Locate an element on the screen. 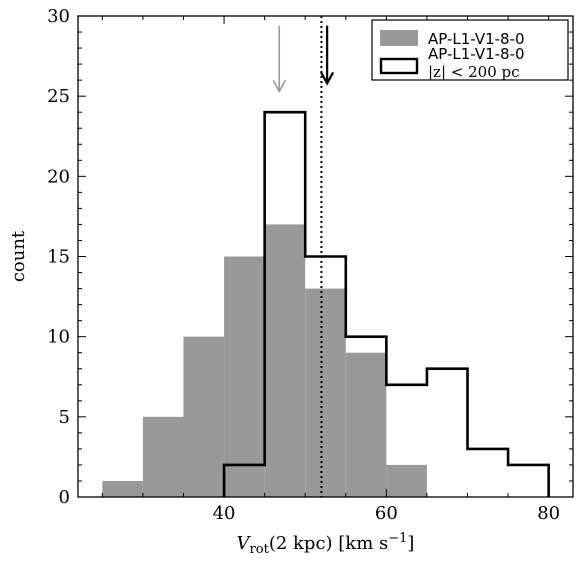 This screenshot has width=583, height=565. y-tick-label: 0 is located at coordinates (64, 497).